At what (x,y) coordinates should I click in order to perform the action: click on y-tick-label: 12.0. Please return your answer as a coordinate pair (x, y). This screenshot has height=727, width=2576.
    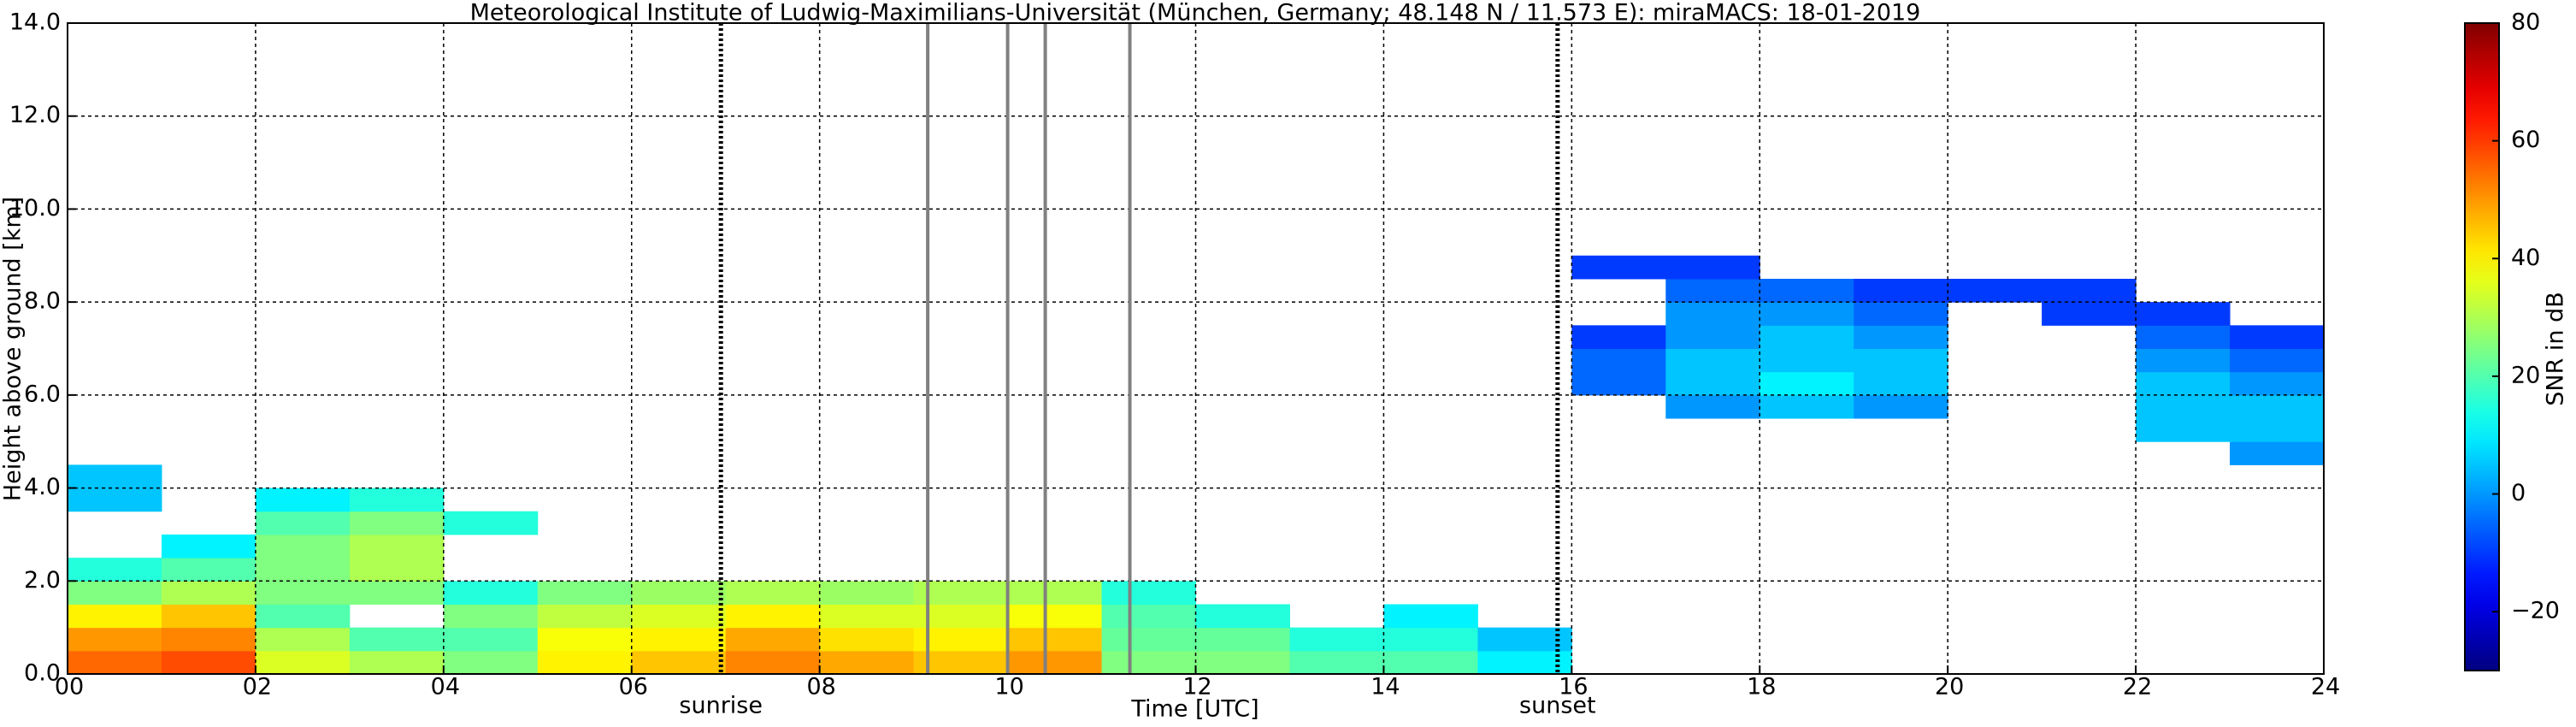
    Looking at the image, I should click on (35, 115).